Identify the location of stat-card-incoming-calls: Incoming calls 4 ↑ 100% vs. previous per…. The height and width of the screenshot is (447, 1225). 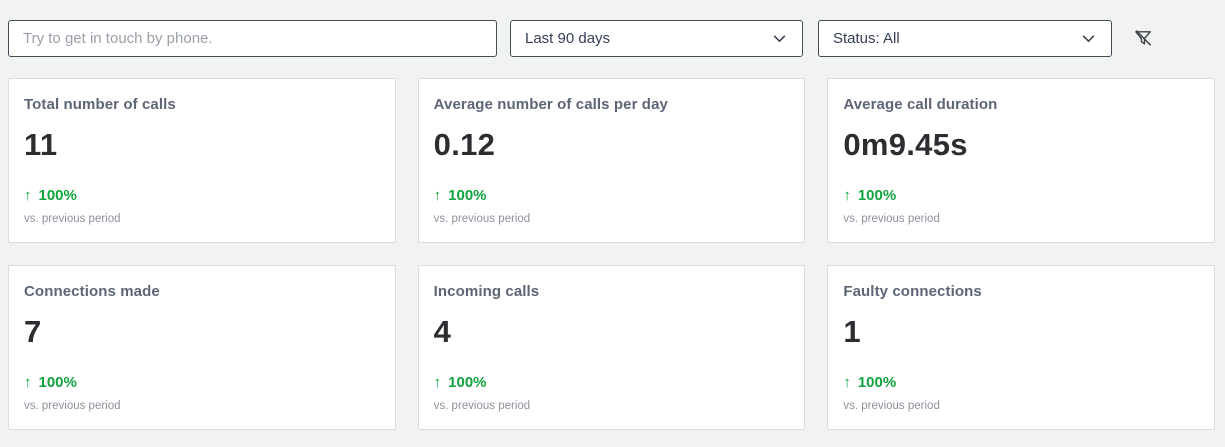
(611, 347).